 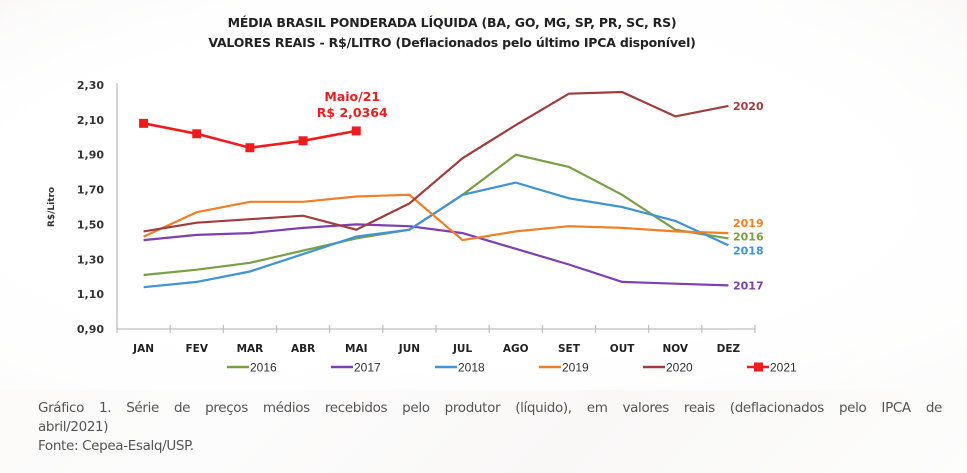 What do you see at coordinates (263, 368) in the screenshot?
I see `legend-label-2016: 2016` at bounding box center [263, 368].